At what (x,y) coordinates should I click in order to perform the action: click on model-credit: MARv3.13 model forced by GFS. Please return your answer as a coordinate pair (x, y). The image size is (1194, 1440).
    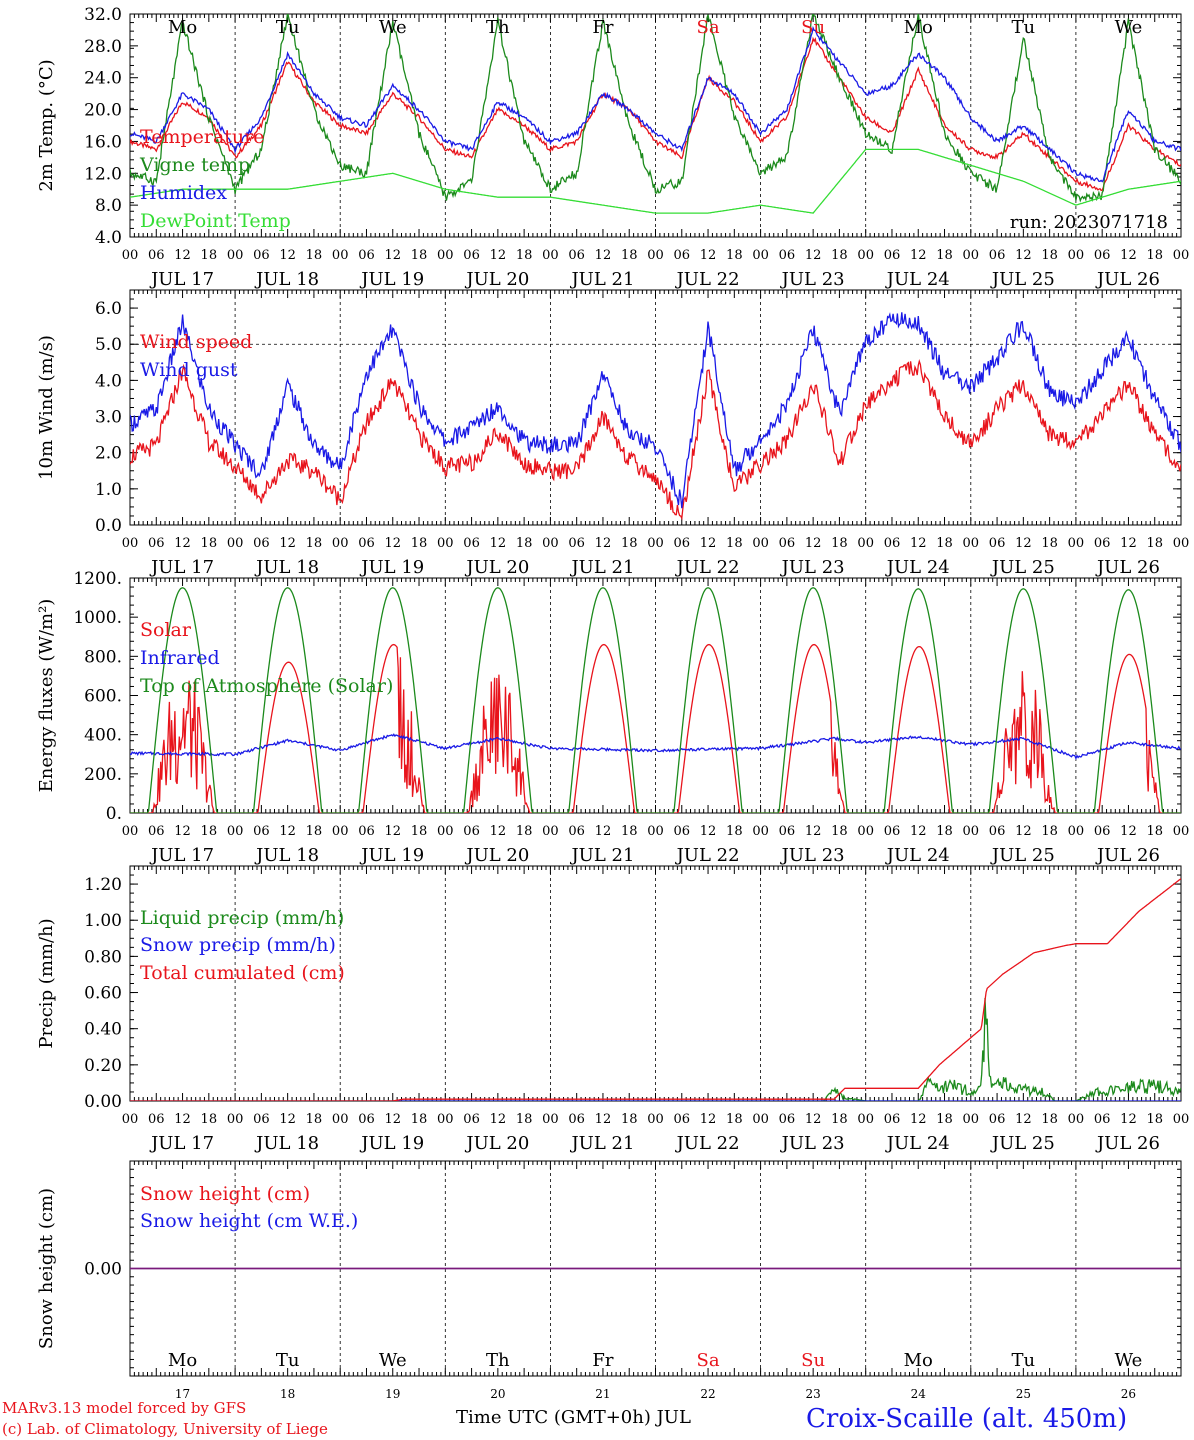
    Looking at the image, I should click on (124, 1408).